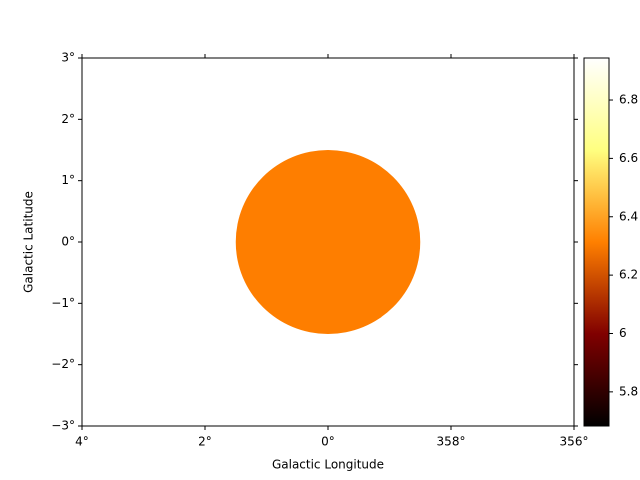  What do you see at coordinates (29, 242) in the screenshot?
I see `y-axis-label: Galactic Latitude` at bounding box center [29, 242].